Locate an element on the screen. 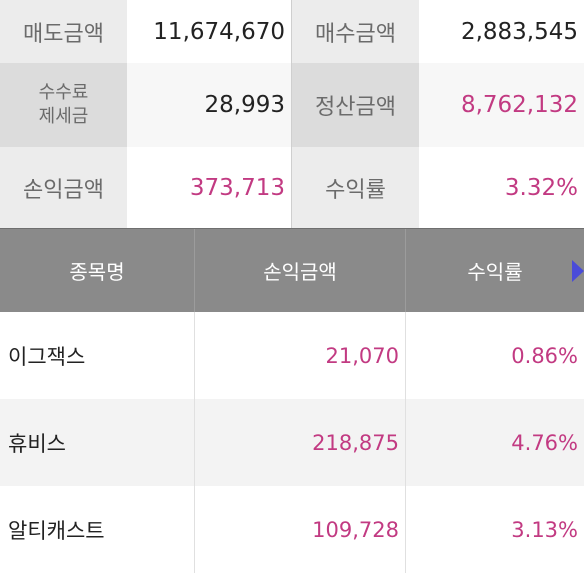  buy-amount-label: 매수금액 is located at coordinates (355, 31).